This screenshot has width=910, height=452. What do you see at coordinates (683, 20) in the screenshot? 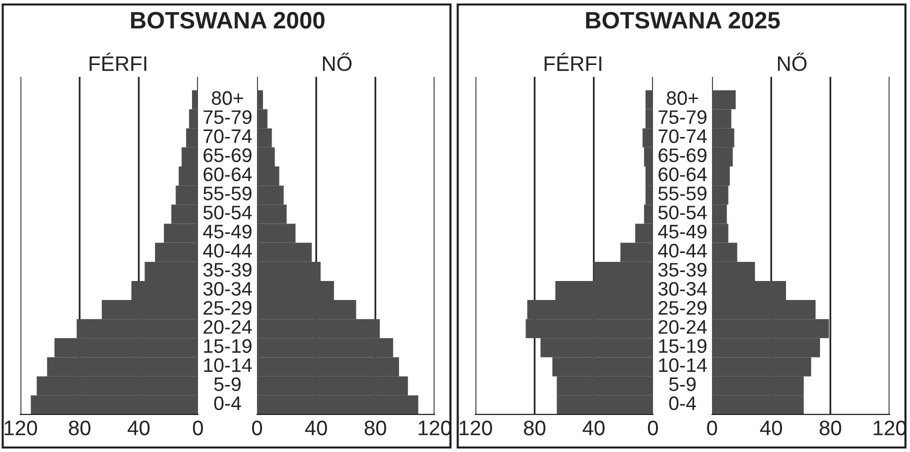
I see `chart-title: BOTSWANA 2025` at bounding box center [683, 20].